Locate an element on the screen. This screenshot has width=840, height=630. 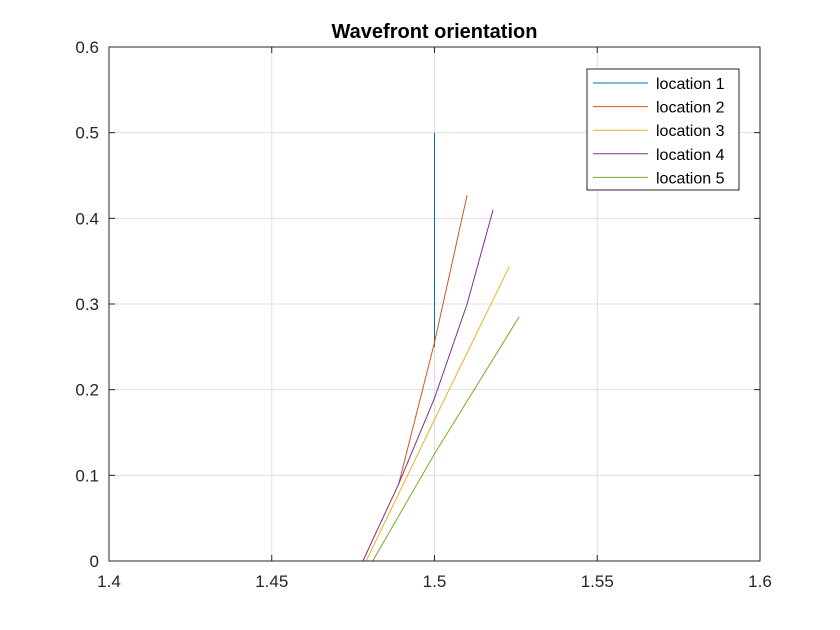
x-tick-label: 1.5 is located at coordinates (435, 581).